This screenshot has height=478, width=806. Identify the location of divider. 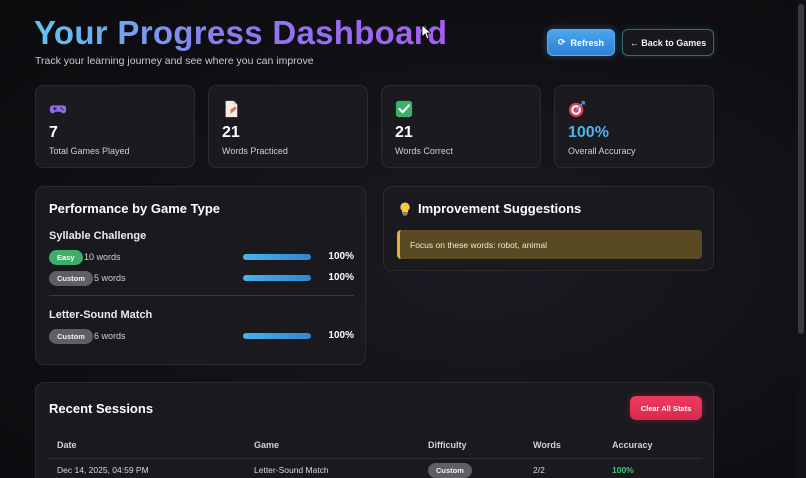
(201, 295).